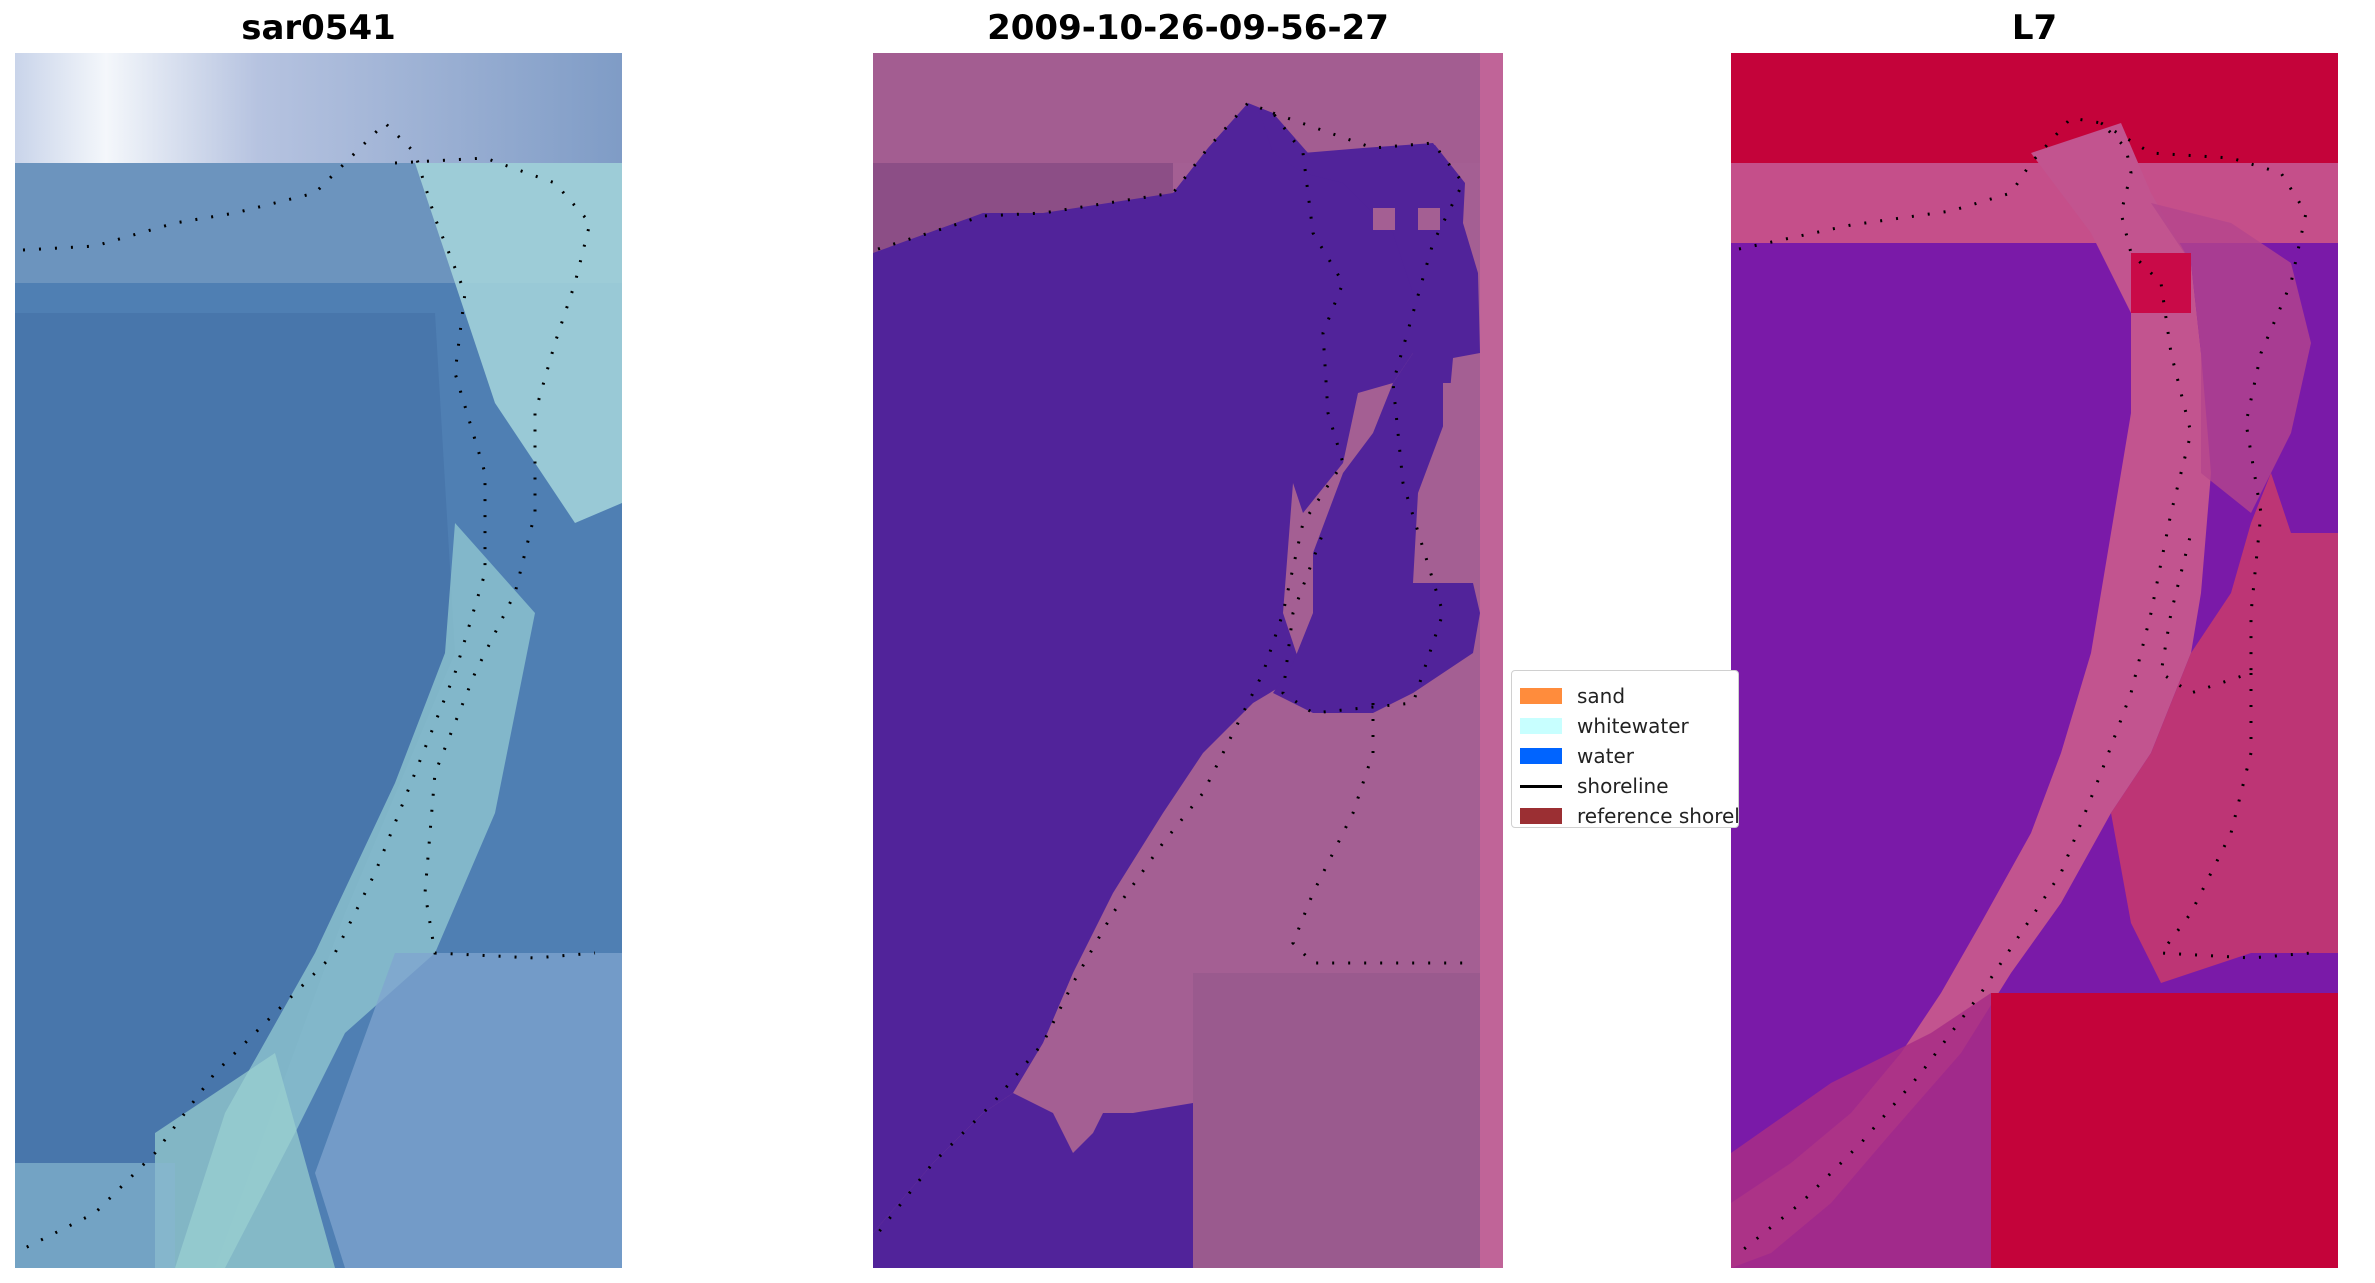 The width and height of the screenshot is (2375, 1283). I want to click on legend-item-shoreline: shoreline, so click(1594, 786).